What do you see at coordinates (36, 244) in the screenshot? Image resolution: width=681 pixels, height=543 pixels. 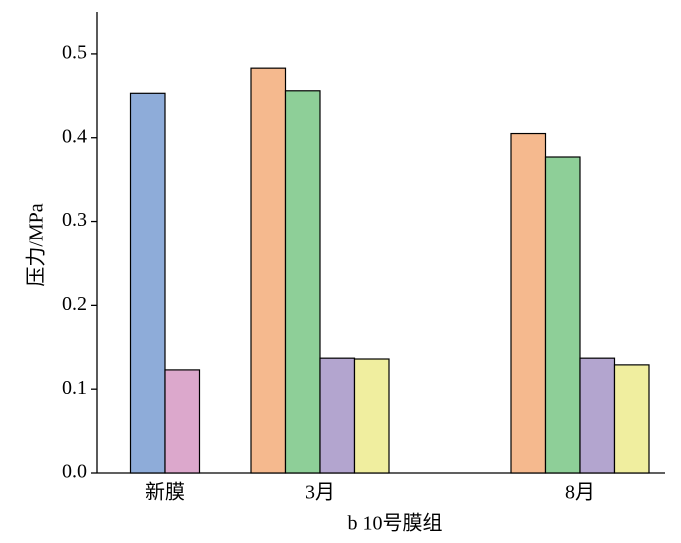 I see `y-axis-title: 压力/MPa` at bounding box center [36, 244].